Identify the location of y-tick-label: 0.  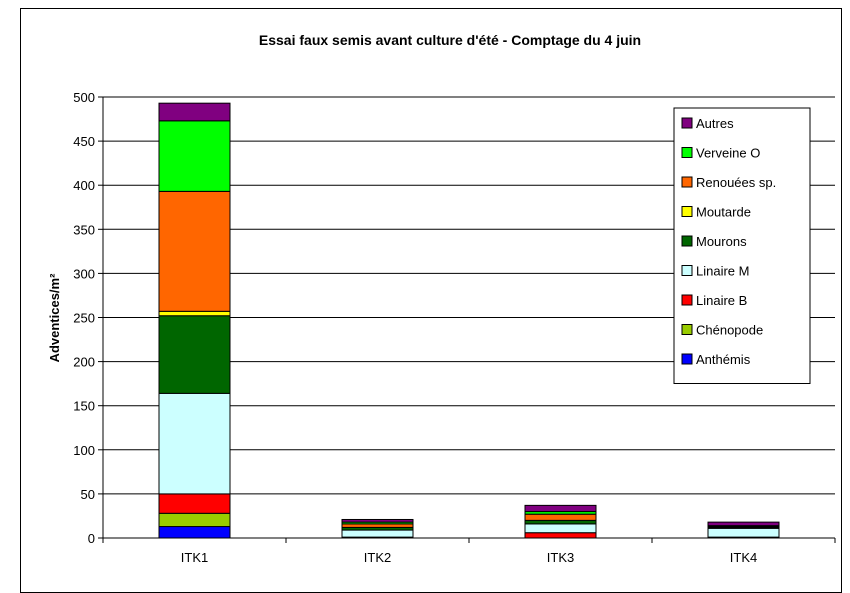
(91, 538).